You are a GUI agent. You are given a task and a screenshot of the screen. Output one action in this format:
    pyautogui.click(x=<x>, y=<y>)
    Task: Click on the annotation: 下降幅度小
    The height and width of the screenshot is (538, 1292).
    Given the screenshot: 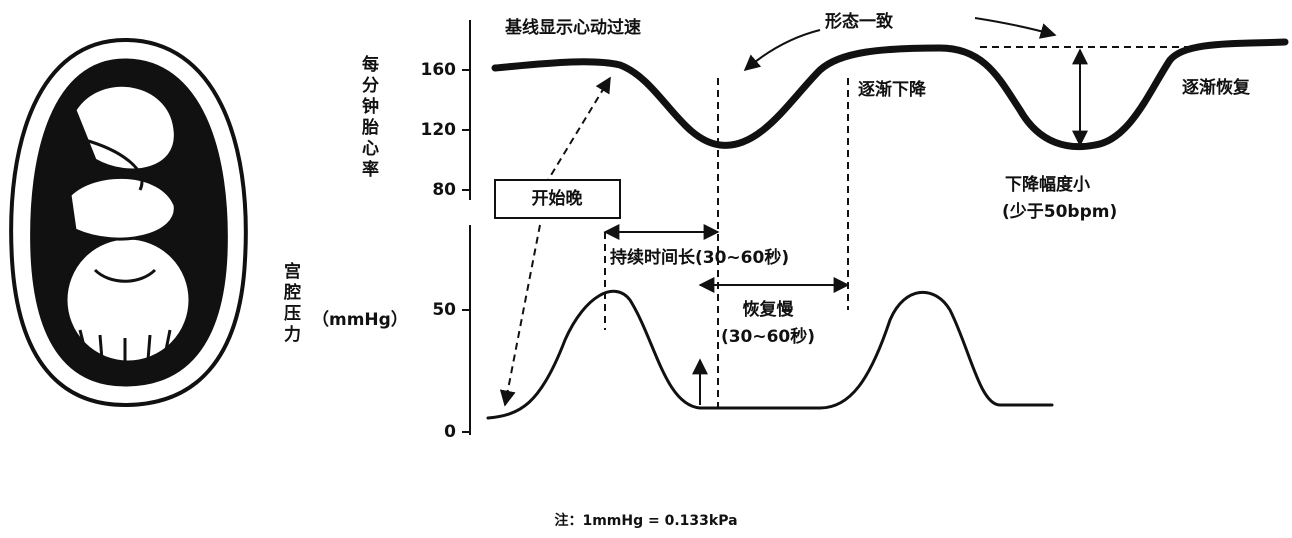 What is the action you would take?
    pyautogui.click(x=1047, y=184)
    